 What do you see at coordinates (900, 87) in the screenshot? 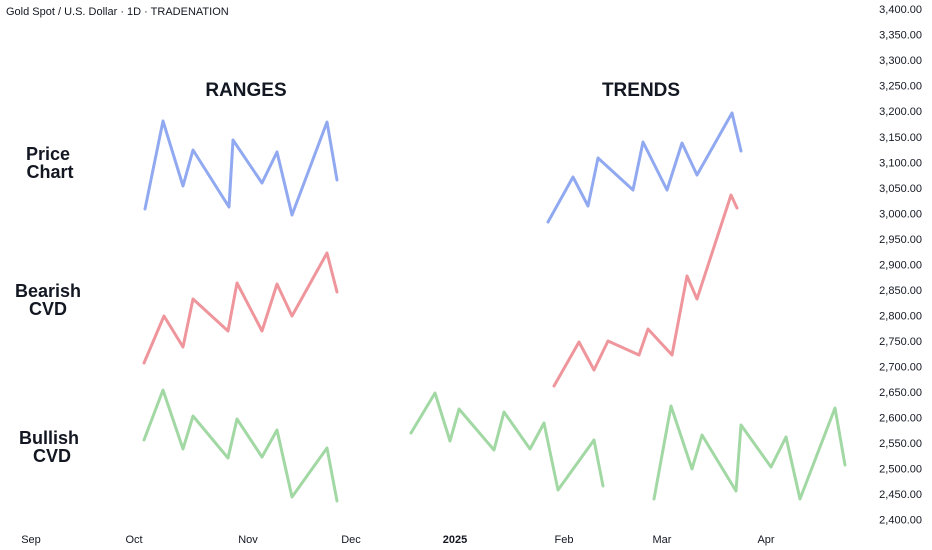
I see `y-tick-label: 3,250.00` at bounding box center [900, 87].